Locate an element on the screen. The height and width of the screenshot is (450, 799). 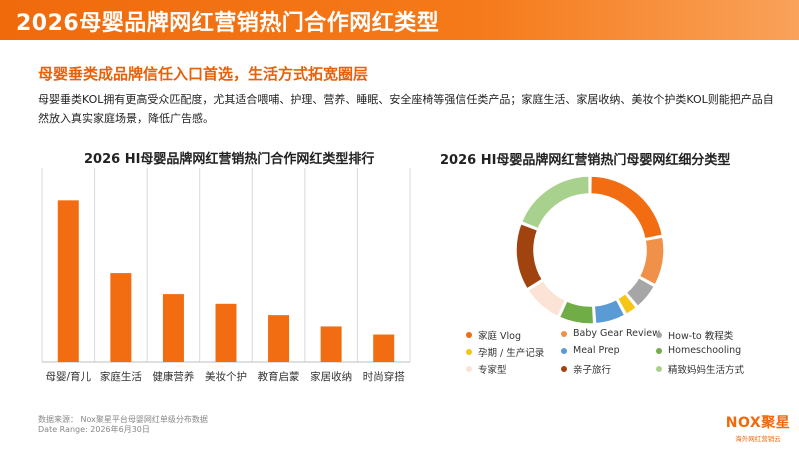
donut-chart-title: 2026 HI母婴品牌网红营销热门母婴网红细分类型 is located at coordinates (585, 160).